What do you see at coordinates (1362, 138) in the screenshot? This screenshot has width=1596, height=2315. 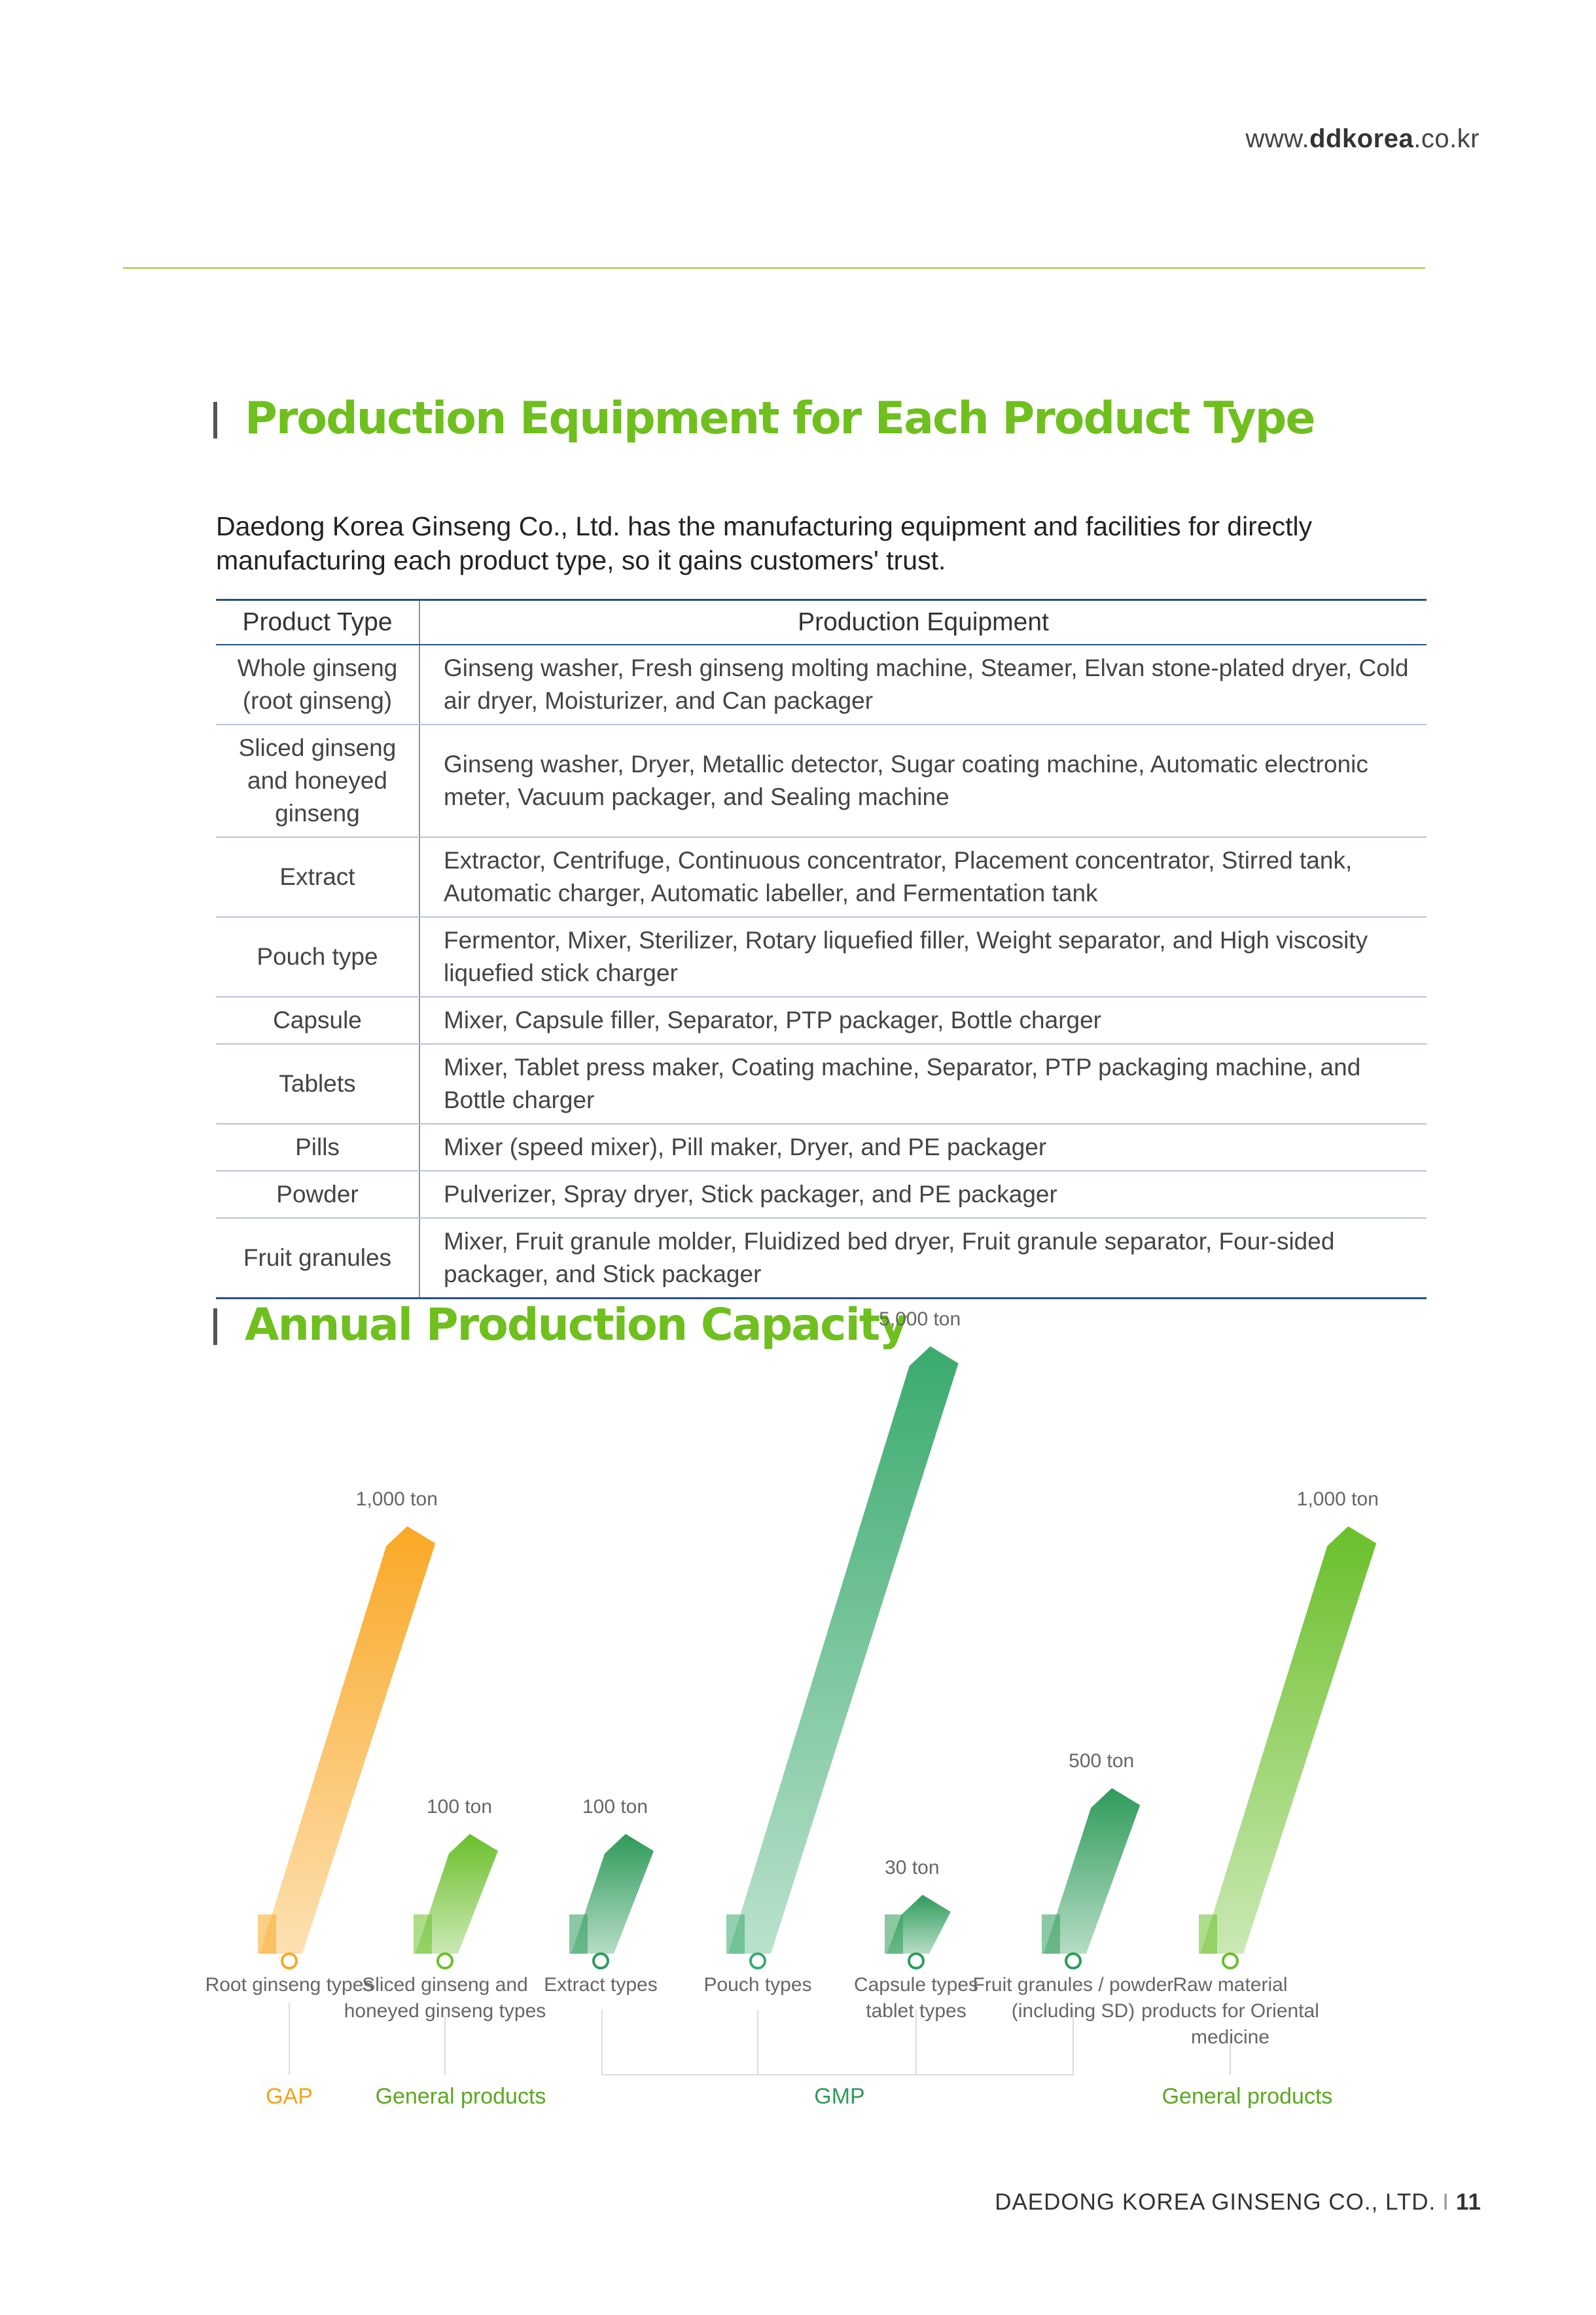 I see `website-url: www.ddkorea.co.kr` at bounding box center [1362, 138].